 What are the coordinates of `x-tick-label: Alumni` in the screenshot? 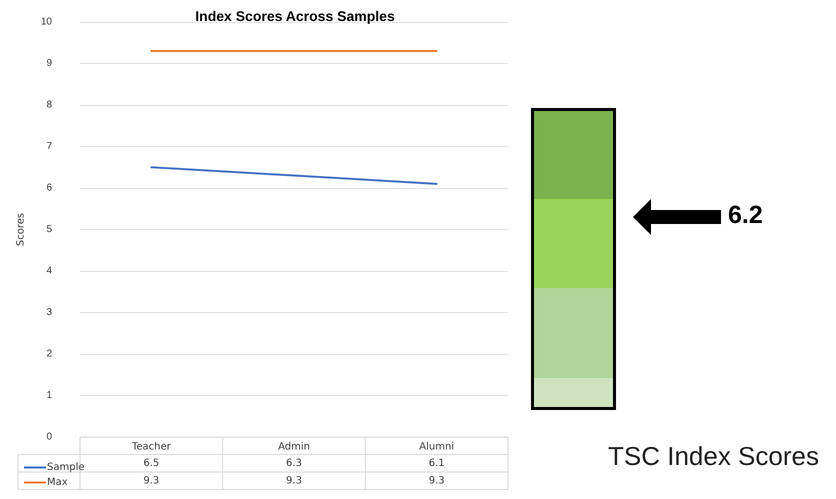 It's located at (436, 447).